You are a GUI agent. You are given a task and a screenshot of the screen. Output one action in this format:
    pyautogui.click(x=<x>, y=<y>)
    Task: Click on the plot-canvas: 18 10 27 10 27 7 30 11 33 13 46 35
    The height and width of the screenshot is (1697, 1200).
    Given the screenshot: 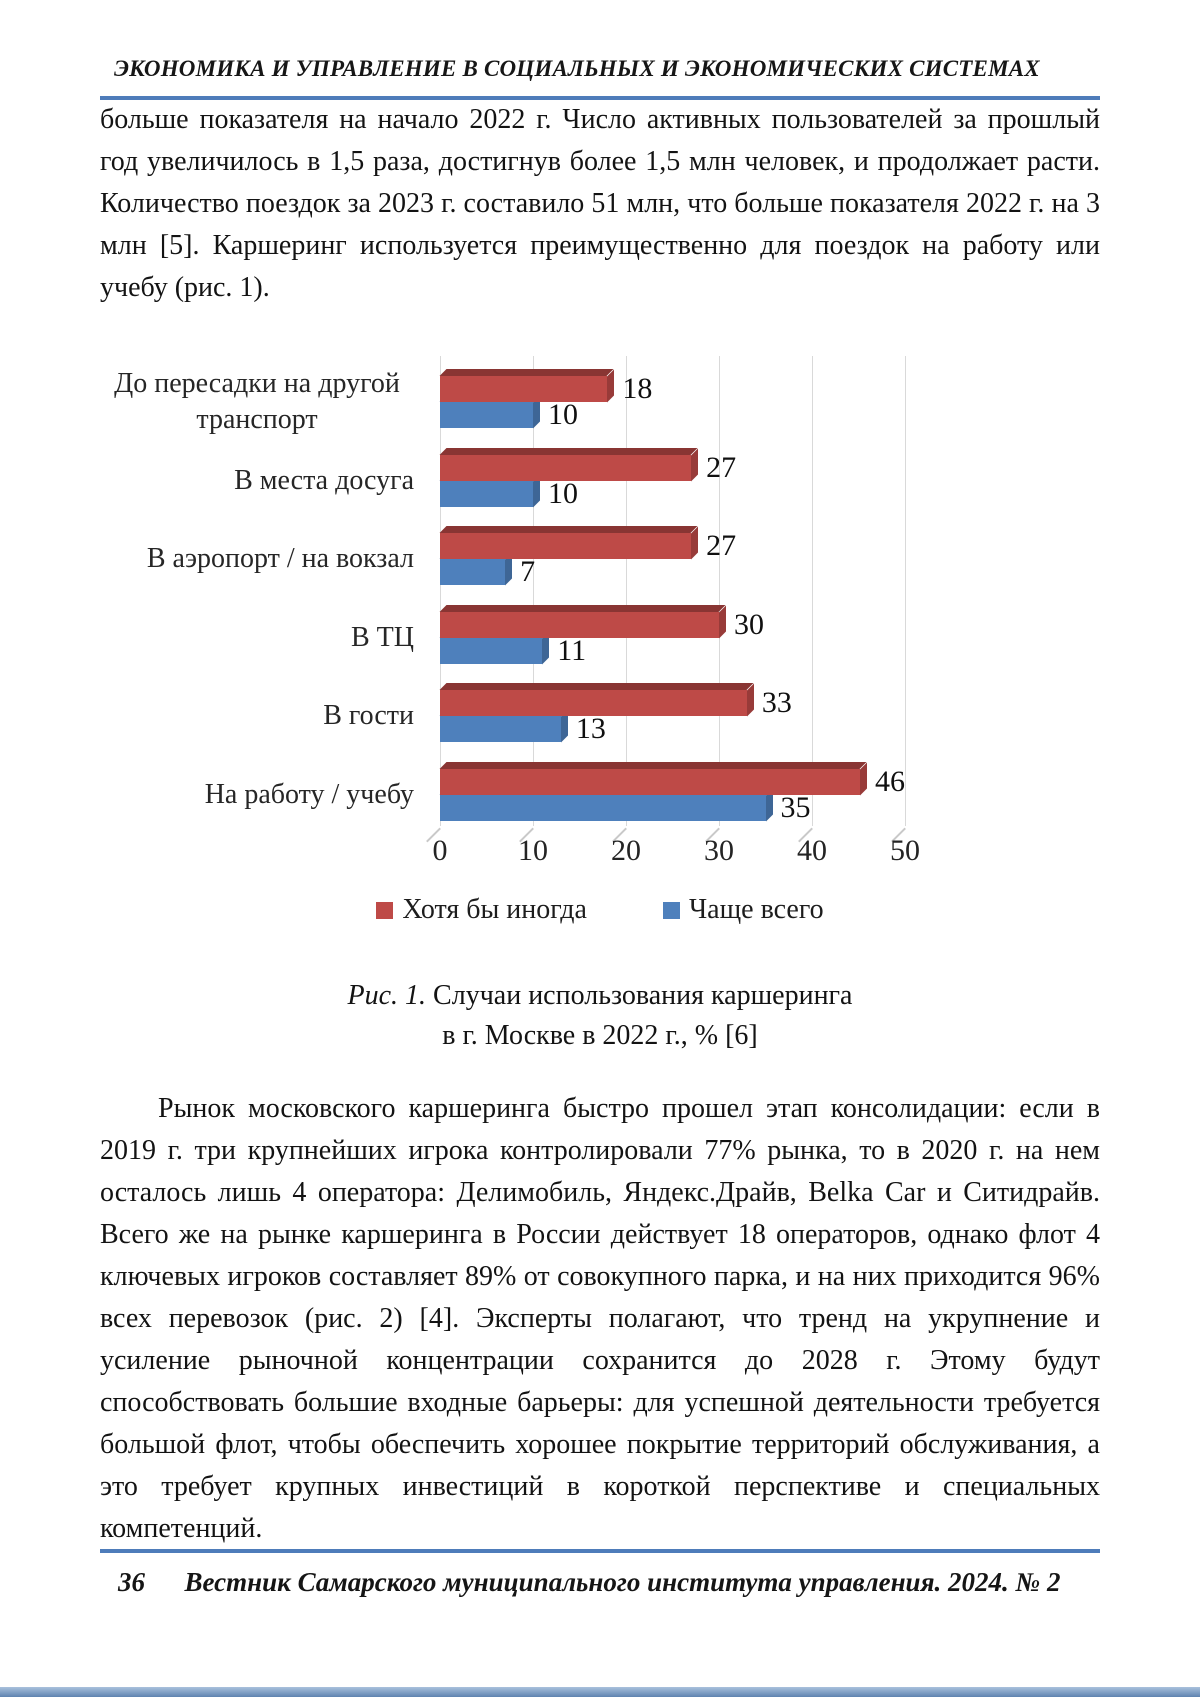 What is the action you would take?
    pyautogui.click(x=666, y=599)
    